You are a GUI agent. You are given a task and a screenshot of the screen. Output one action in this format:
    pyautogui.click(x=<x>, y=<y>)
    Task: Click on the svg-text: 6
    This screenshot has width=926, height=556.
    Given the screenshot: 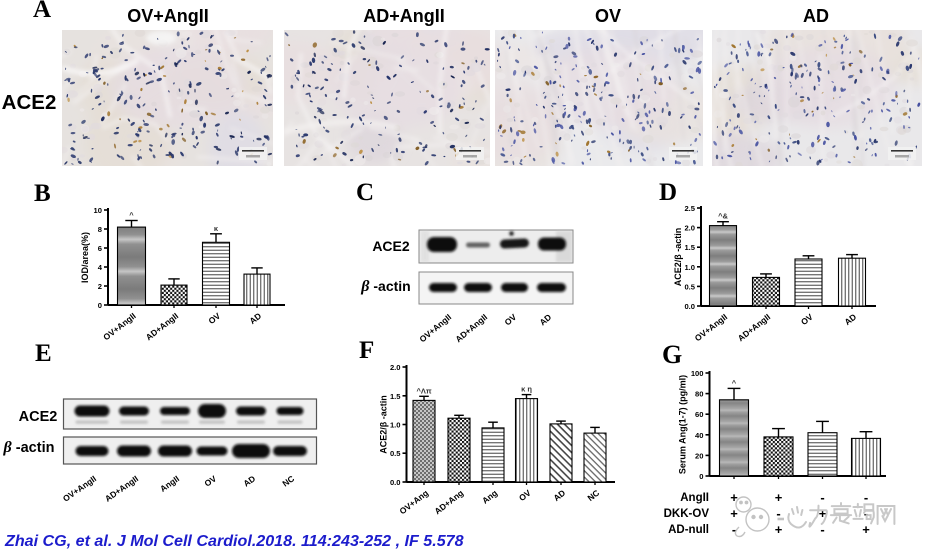 What is the action you would take?
    pyautogui.click(x=100, y=248)
    